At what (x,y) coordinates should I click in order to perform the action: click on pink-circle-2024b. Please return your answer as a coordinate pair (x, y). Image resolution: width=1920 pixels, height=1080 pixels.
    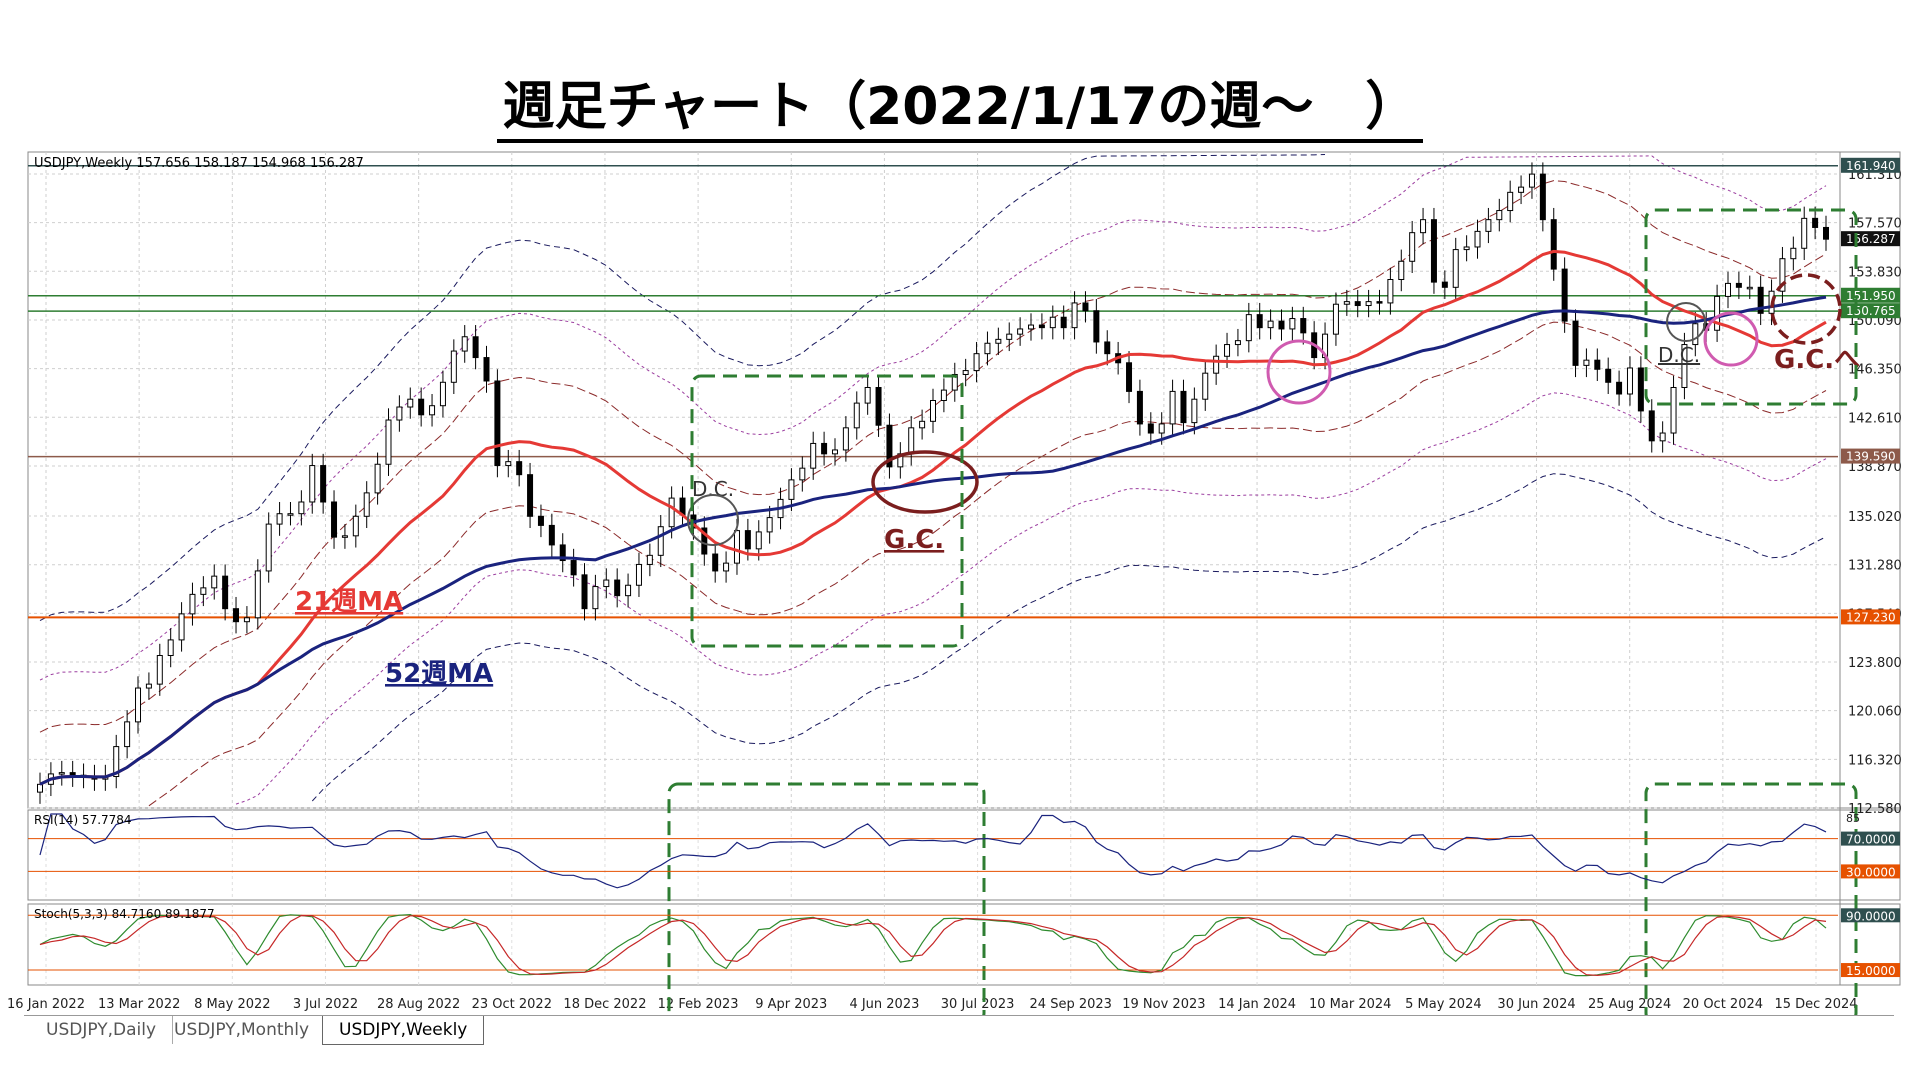
    Looking at the image, I should click on (1731, 339).